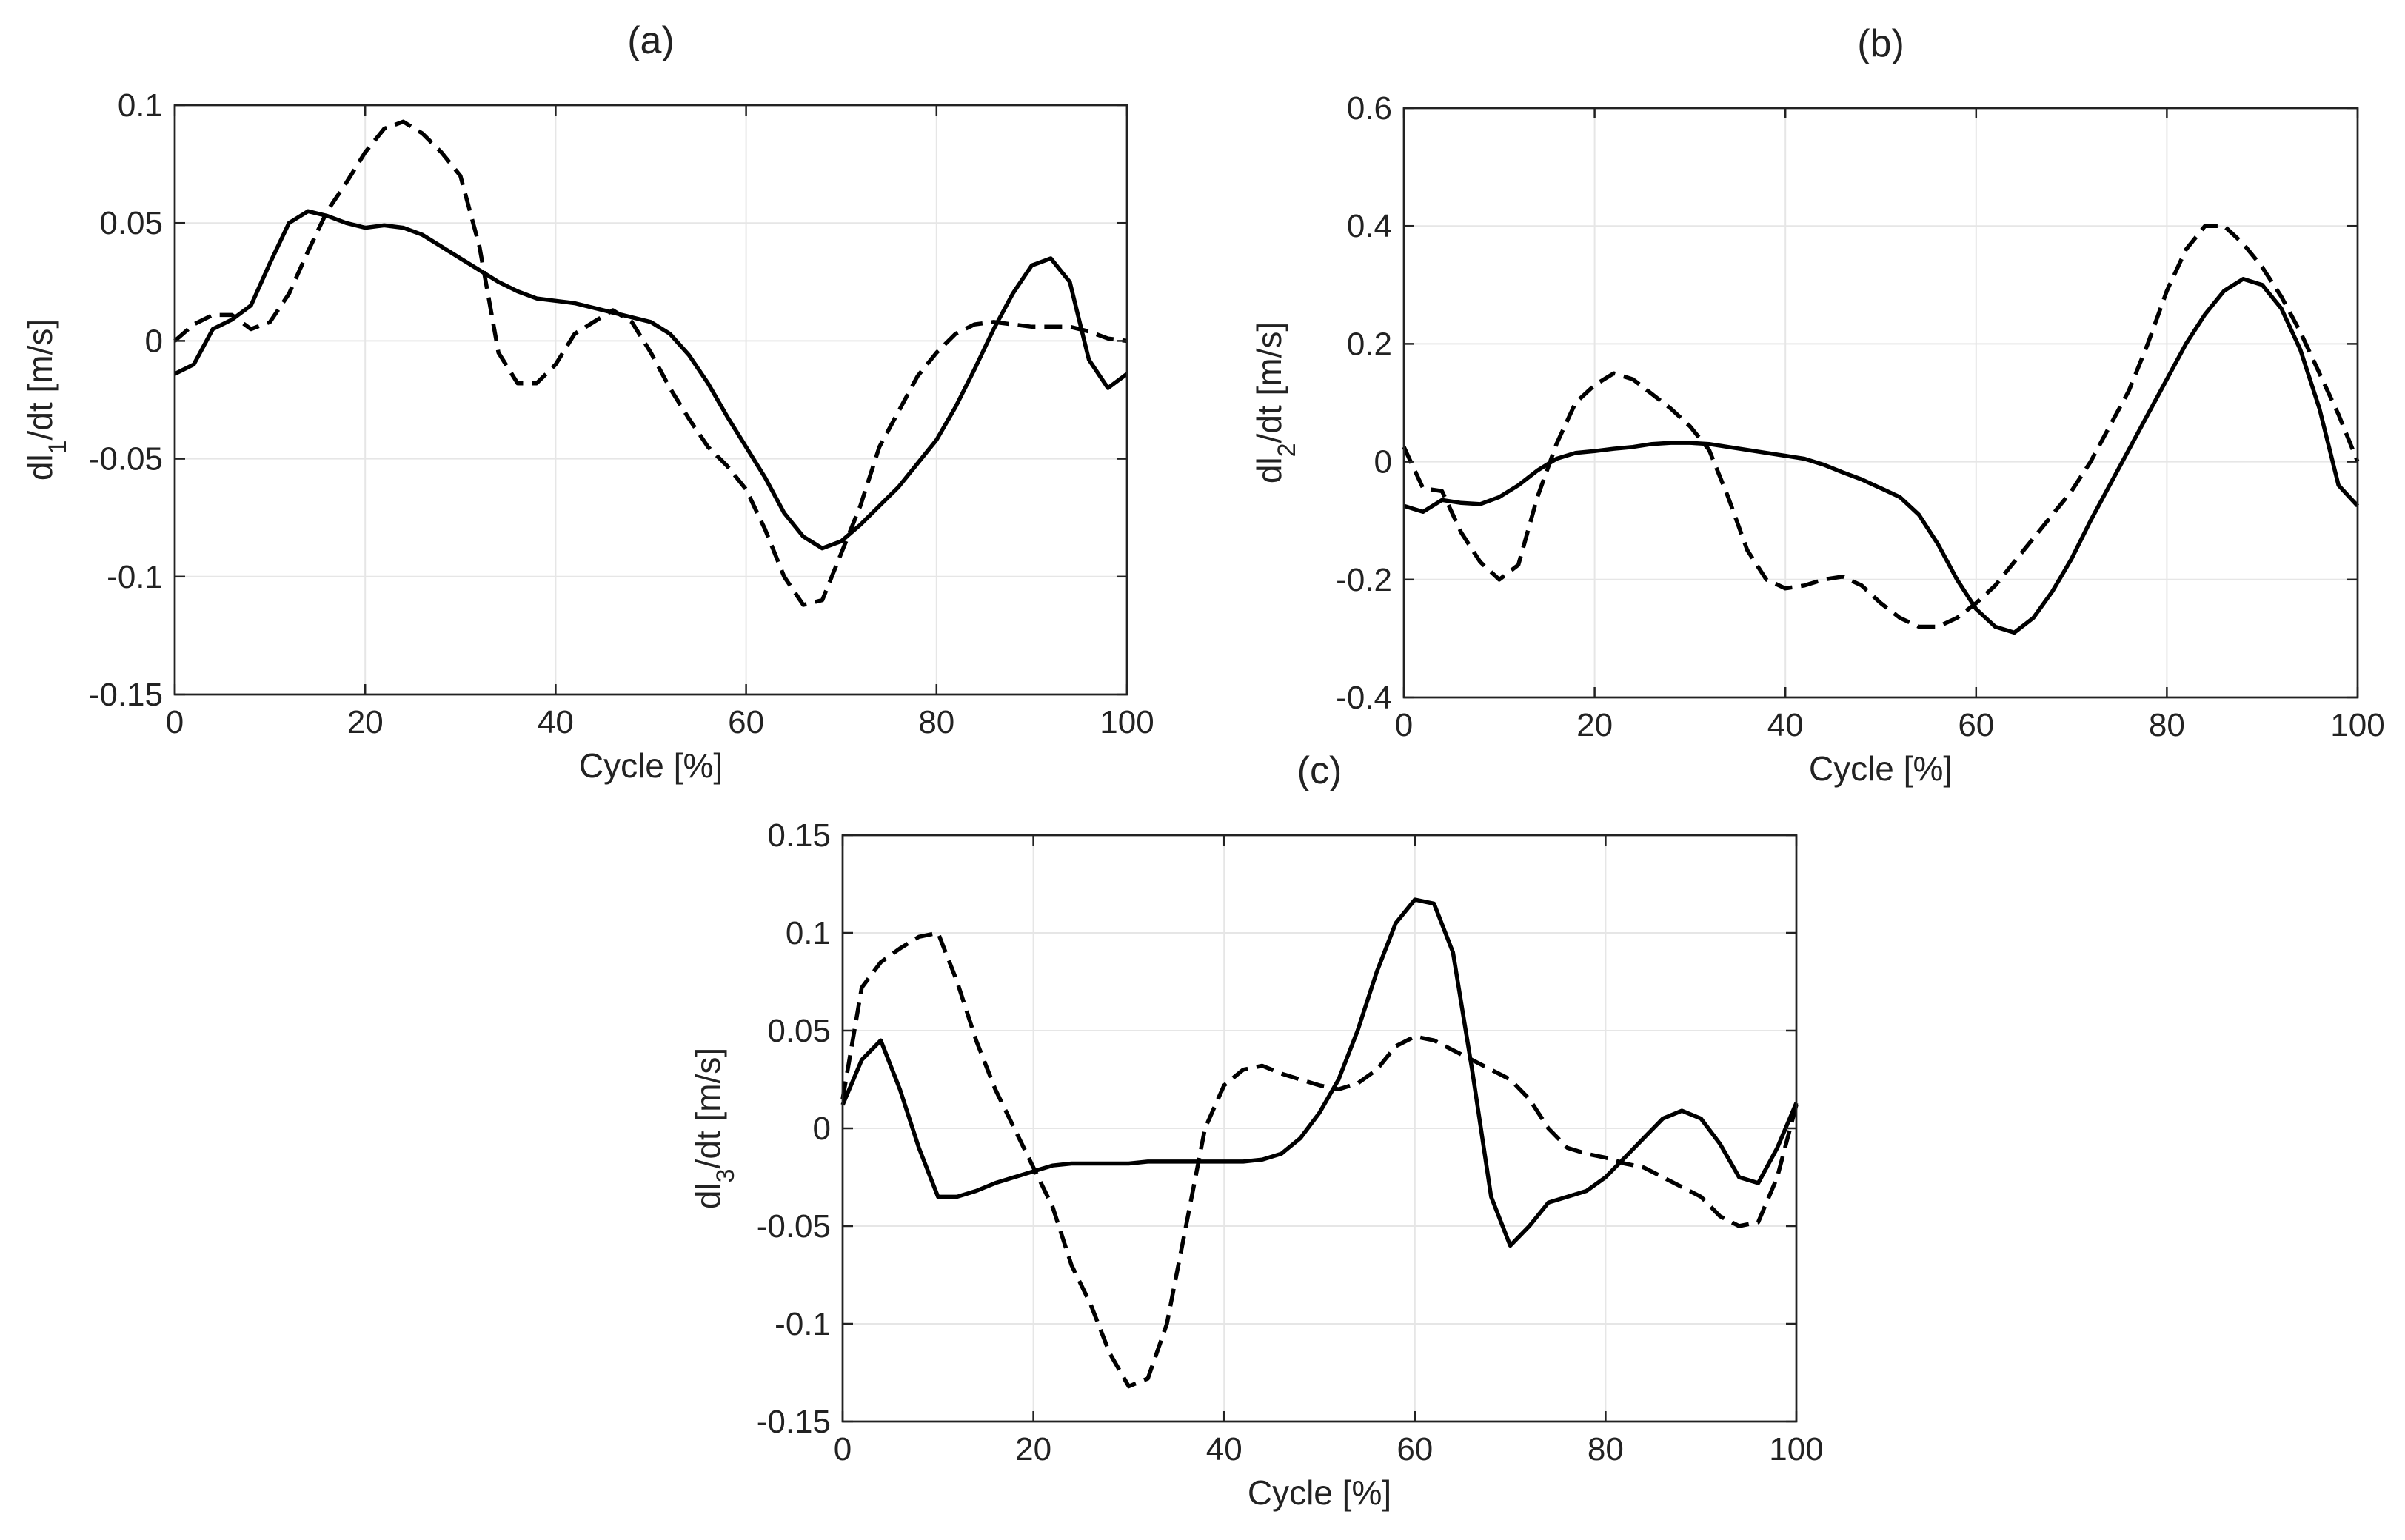 The width and height of the screenshot is (2405, 1540). Describe the element at coordinates (1319, 1493) in the screenshot. I see `panel-c-x-axis-label: Cycle [%]` at that location.